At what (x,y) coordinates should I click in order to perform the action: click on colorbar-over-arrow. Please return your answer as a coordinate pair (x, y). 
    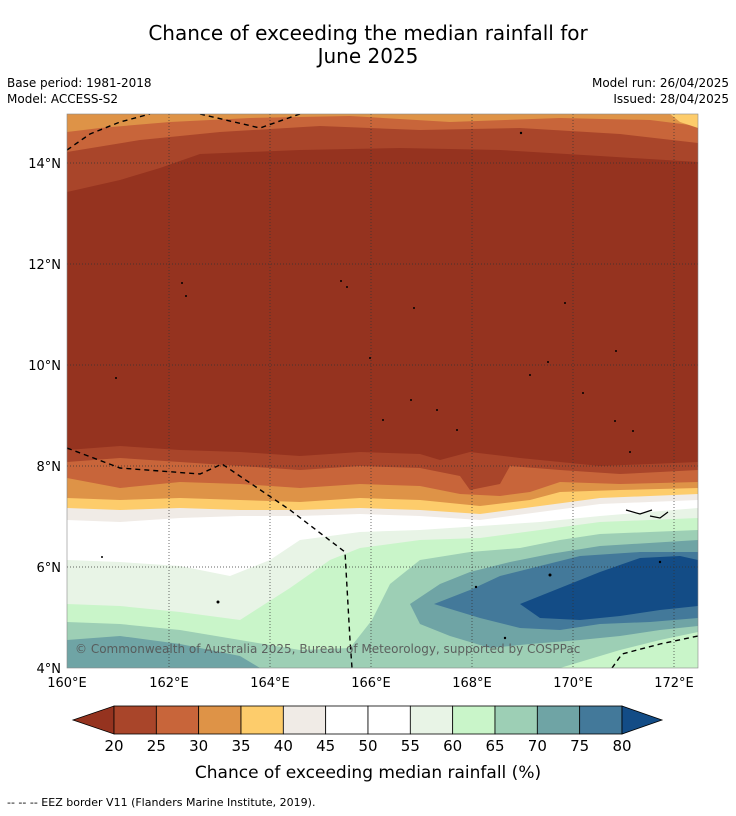
    Looking at the image, I should click on (642, 720).